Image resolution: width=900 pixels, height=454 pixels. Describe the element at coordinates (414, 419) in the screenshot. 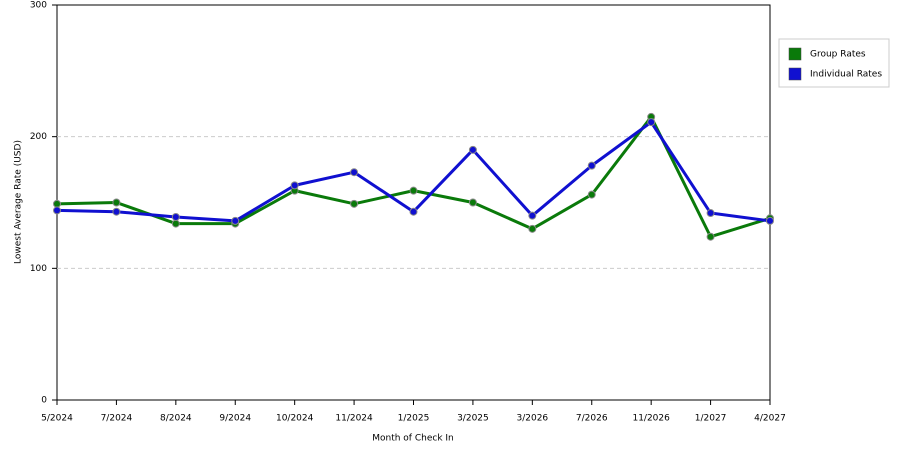

I see `x-tick-label: 1/2025` at that location.